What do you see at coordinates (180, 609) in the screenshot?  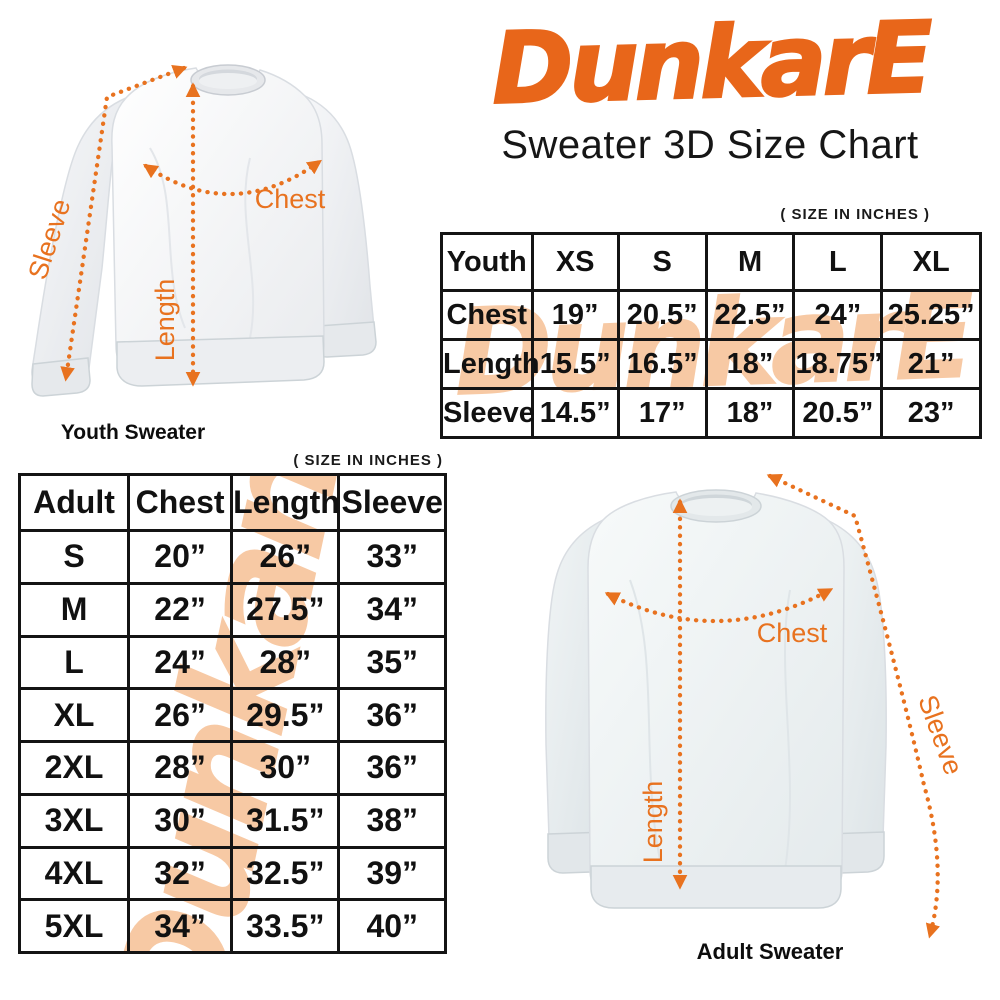 I see `size-value-cell: 22”` at bounding box center [180, 609].